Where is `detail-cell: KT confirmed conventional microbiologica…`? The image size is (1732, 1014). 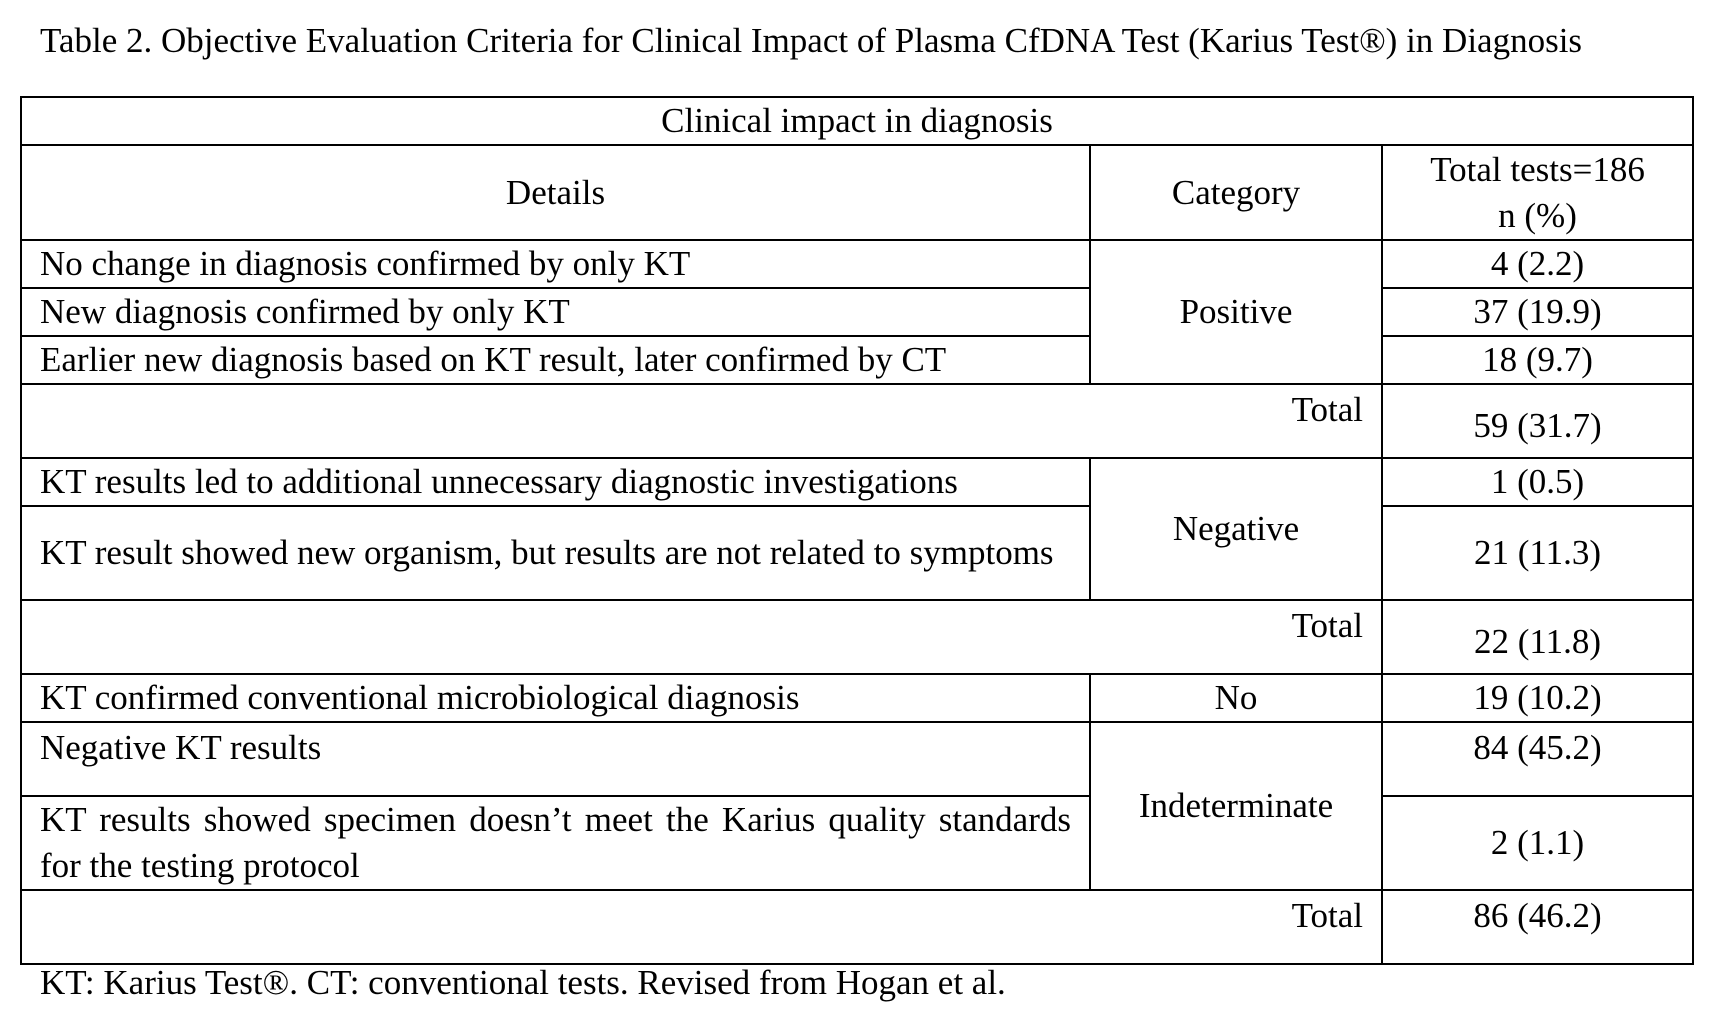 detail-cell: KT confirmed conventional microbiologica… is located at coordinates (555, 698).